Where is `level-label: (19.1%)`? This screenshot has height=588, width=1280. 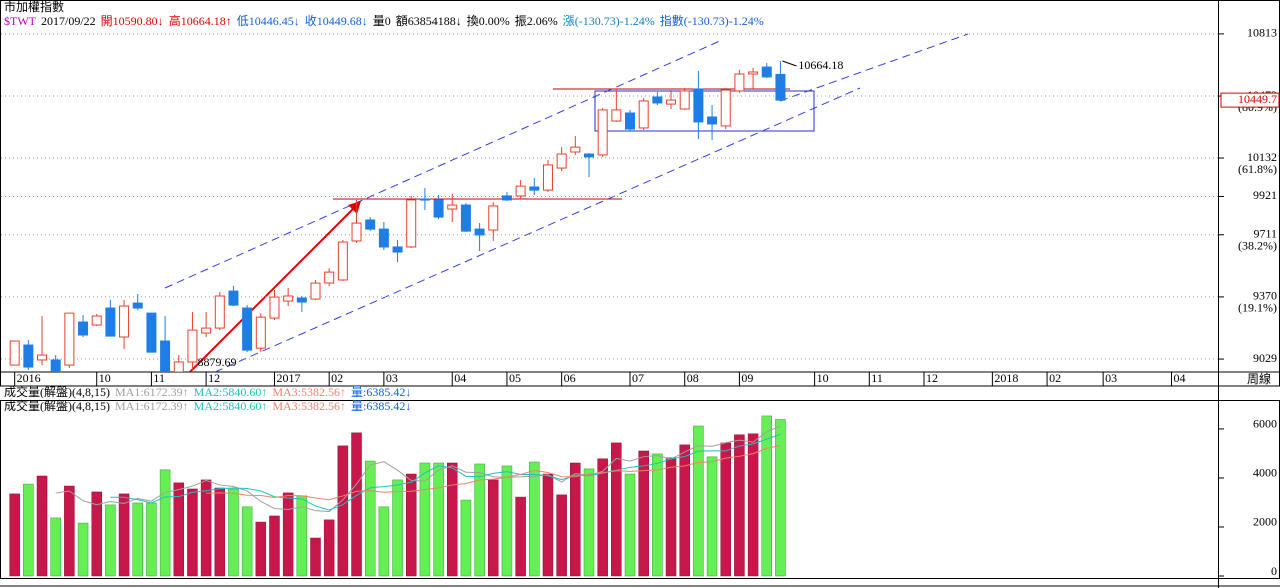 level-label: (19.1%) is located at coordinates (1257, 308).